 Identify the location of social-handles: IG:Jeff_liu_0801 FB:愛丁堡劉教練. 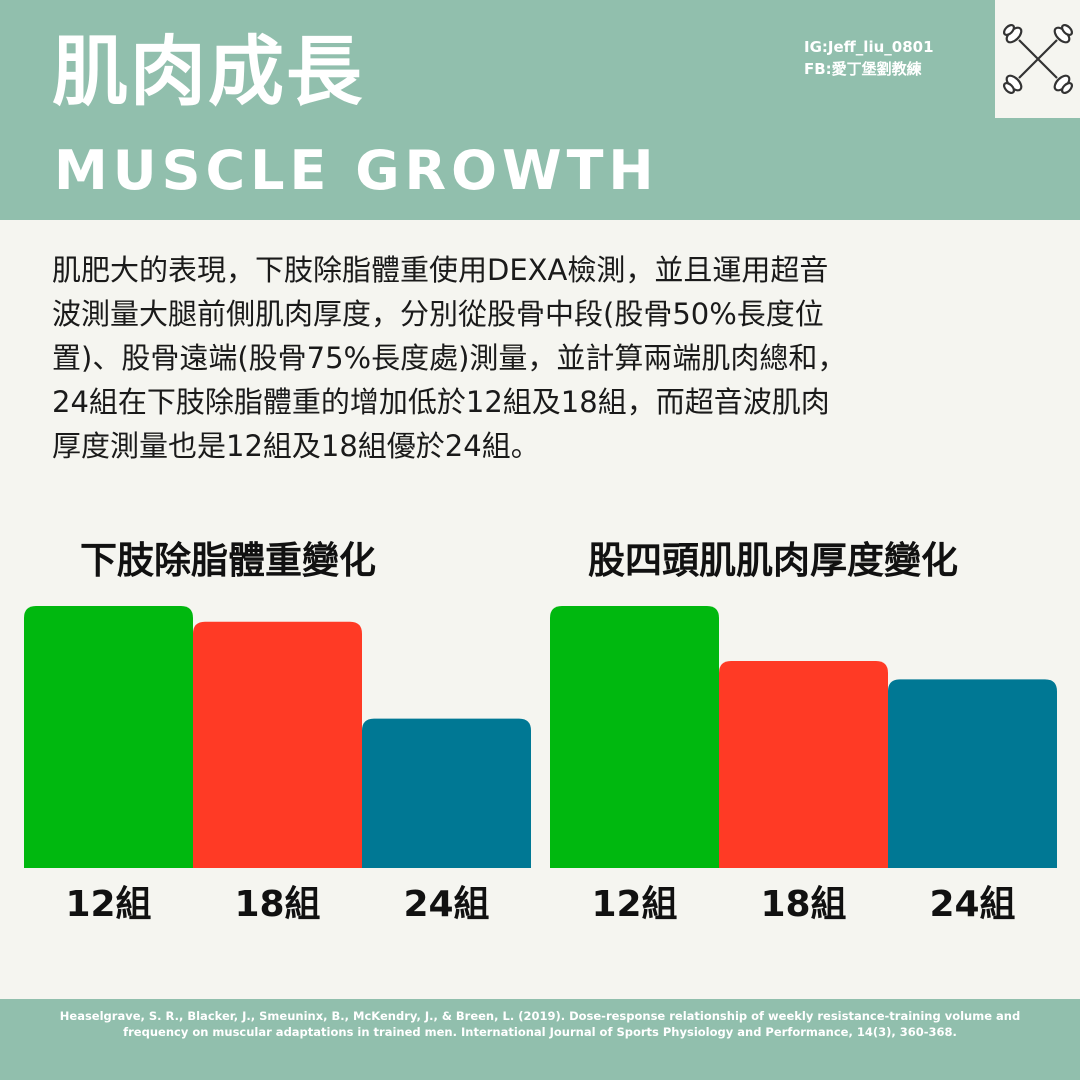
(869, 58).